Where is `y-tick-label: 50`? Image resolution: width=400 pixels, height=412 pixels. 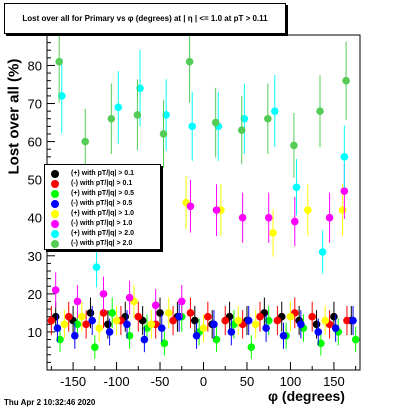 y-tick-label: 50 is located at coordinates (35, 180).